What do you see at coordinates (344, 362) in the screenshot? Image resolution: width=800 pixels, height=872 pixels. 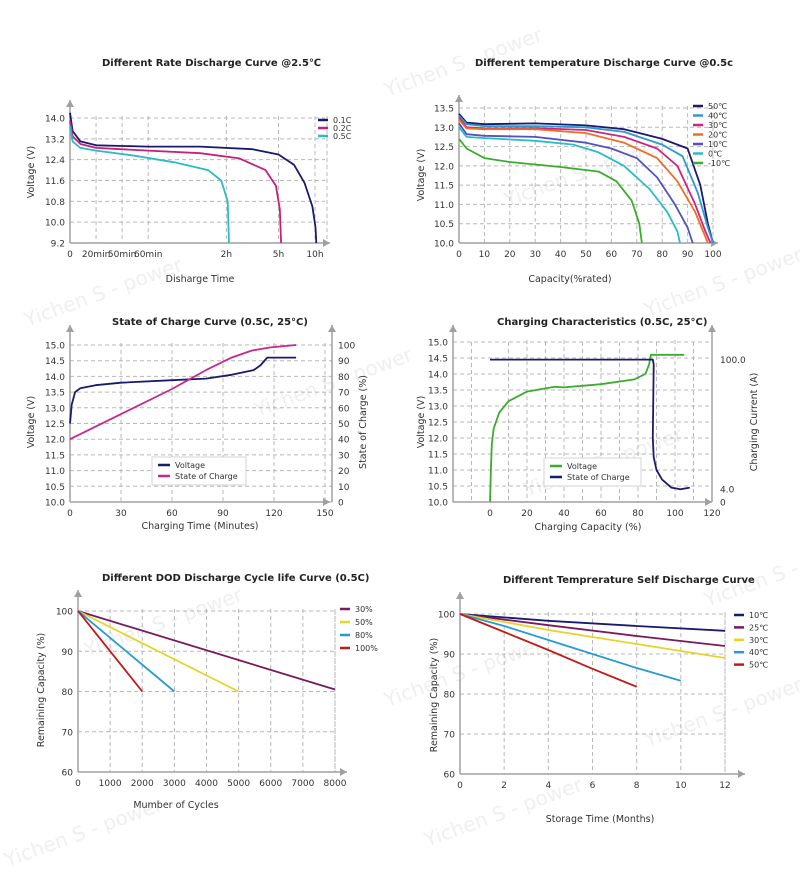 I see `y2-tick-label: 90` at bounding box center [344, 362].